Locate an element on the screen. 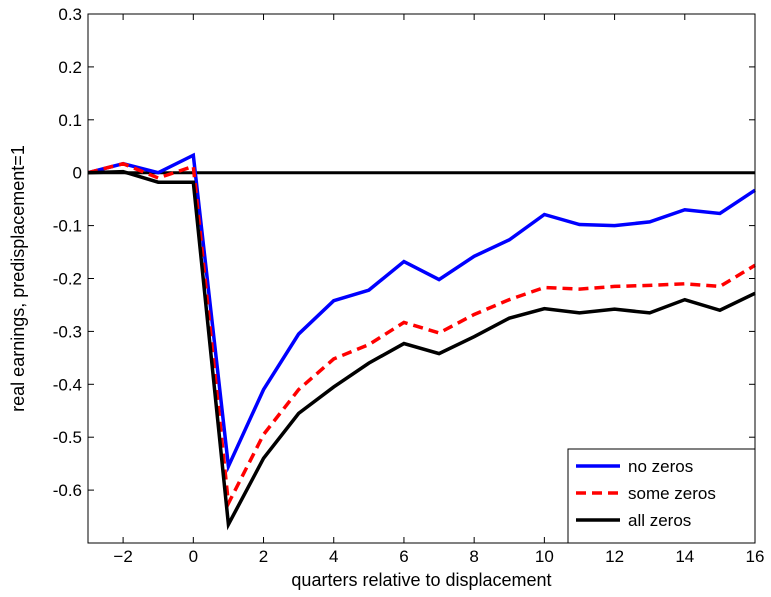 The image size is (771, 597). legend-label: no zeros is located at coordinates (660, 466).